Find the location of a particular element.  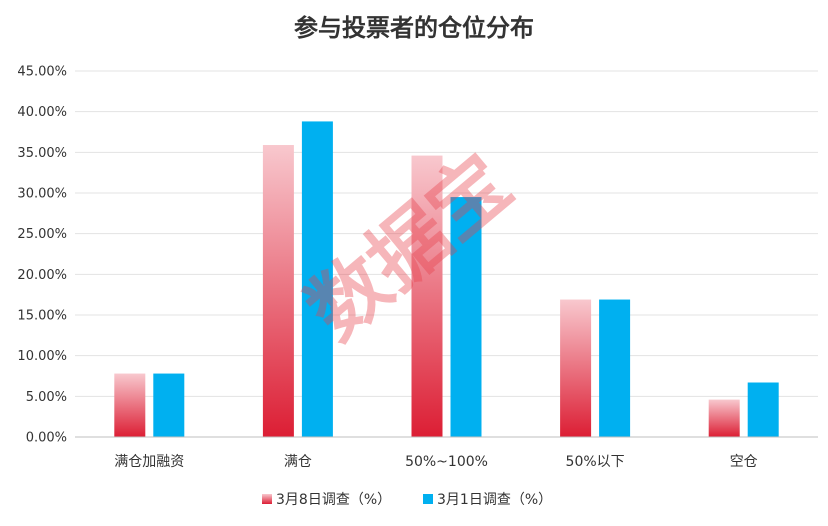

x-tick-label: 50%~100% is located at coordinates (446, 462).